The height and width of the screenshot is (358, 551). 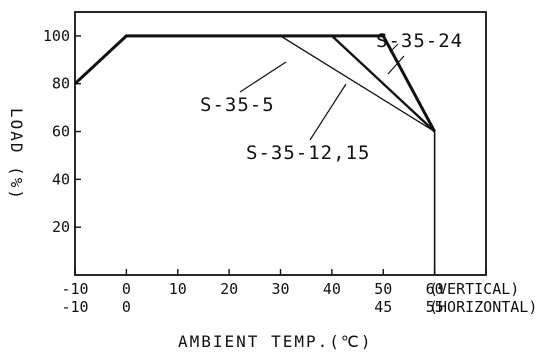 What do you see at coordinates (56, 36) in the screenshot?
I see `y-tick-label-100: 100` at bounding box center [56, 36].